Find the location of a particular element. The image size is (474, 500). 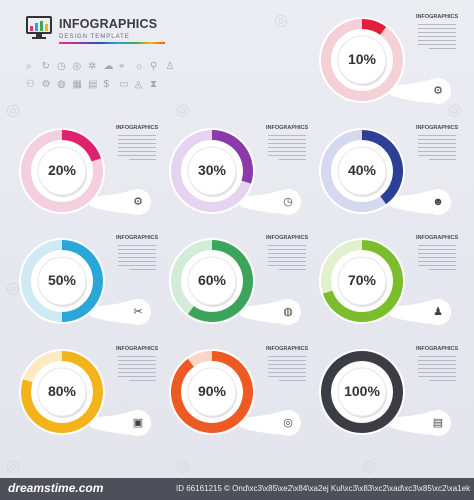

percent-label: 20% is located at coordinates (62, 170).